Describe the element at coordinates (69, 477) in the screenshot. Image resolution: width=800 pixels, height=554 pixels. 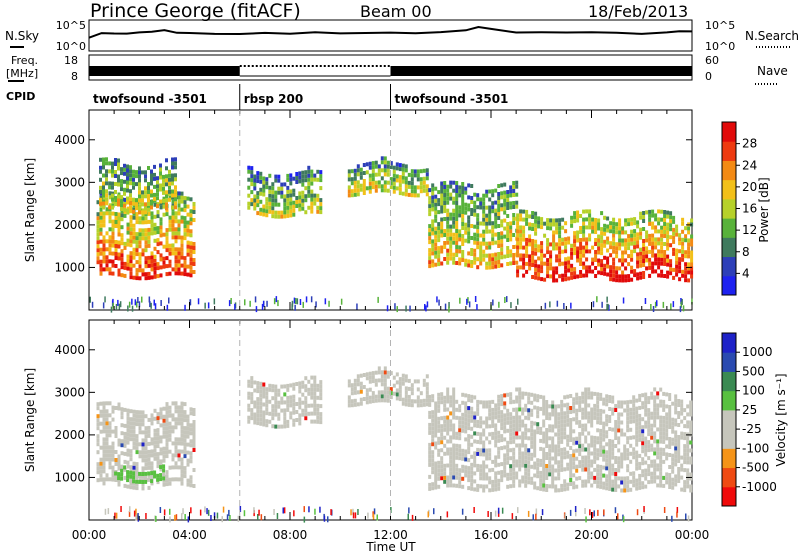
I see `y-tick-label: 1000` at that location.